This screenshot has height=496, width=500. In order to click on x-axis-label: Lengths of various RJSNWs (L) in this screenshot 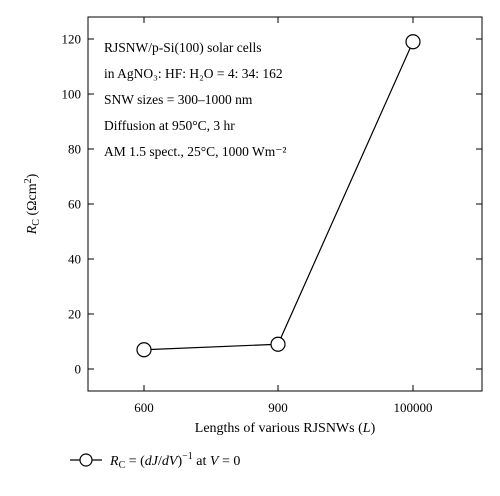, I will do `click(285, 428)`.